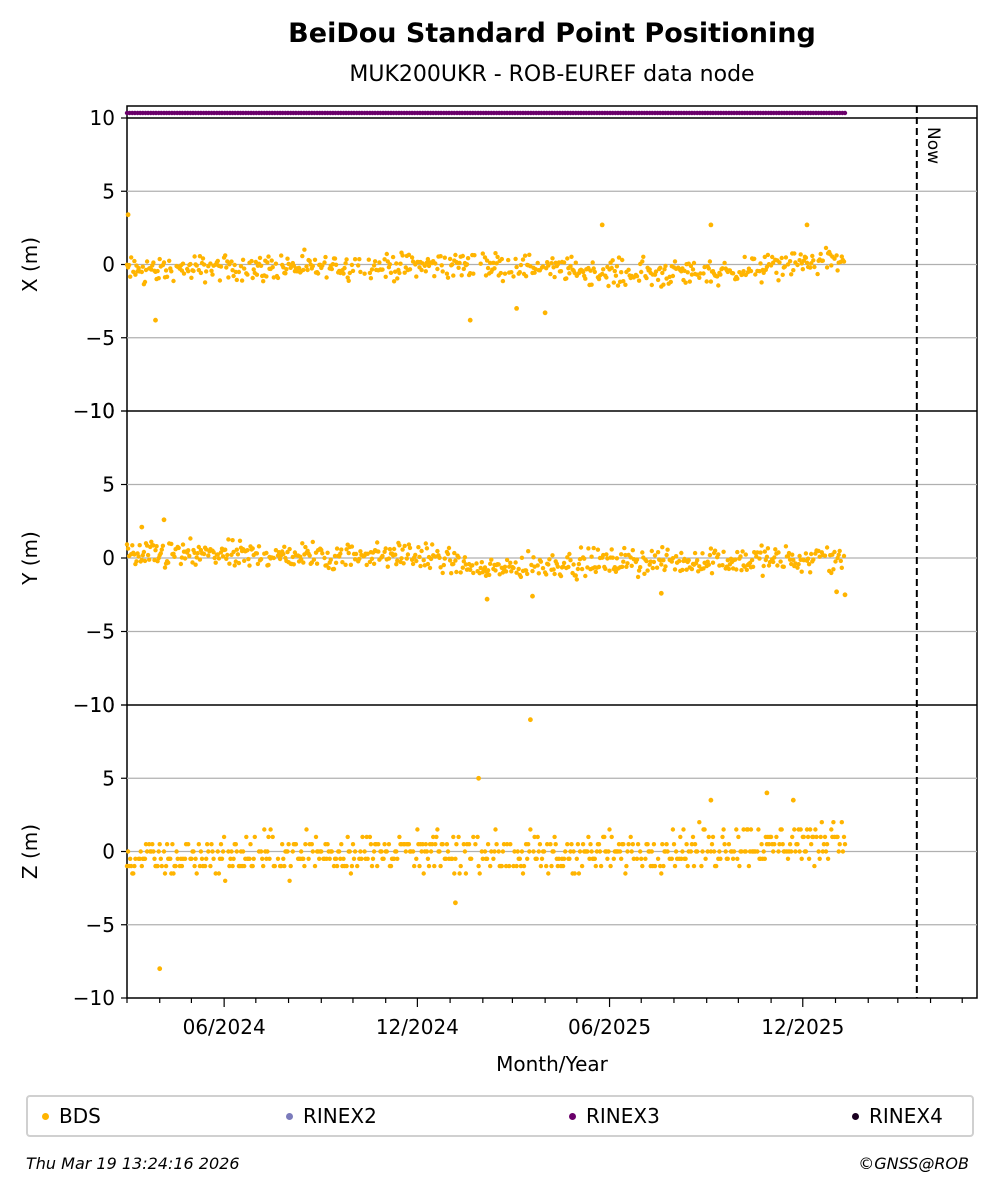  What do you see at coordinates (623, 1116) in the screenshot?
I see `legend-label-rinex3: RINEX3` at bounding box center [623, 1116].